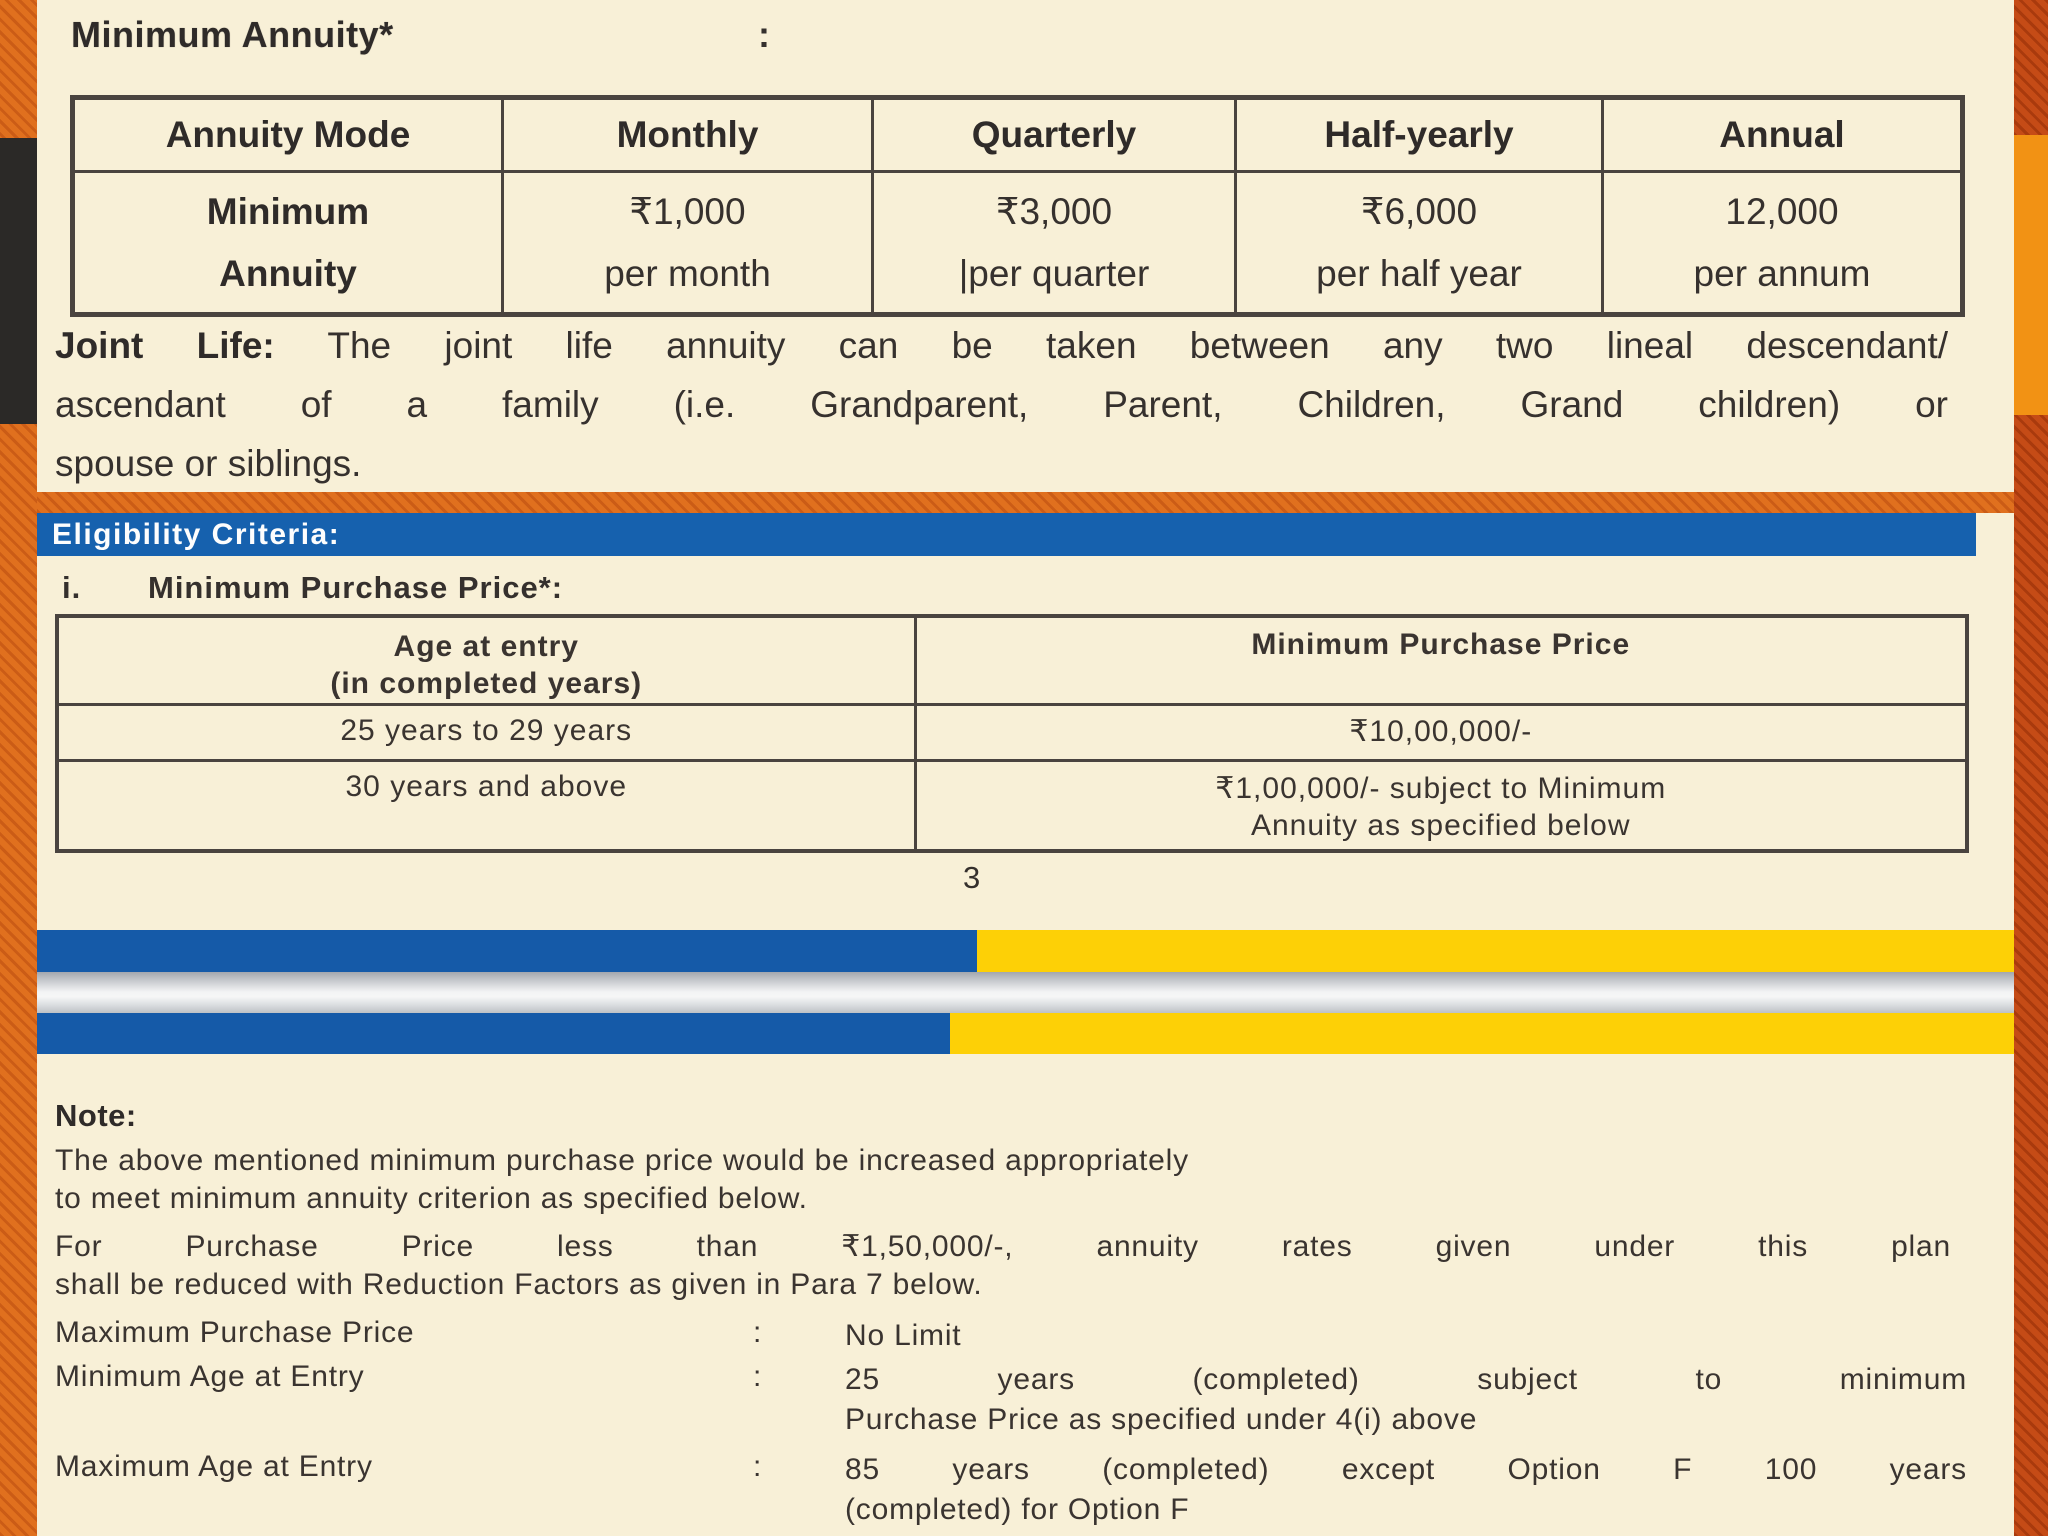 This screenshot has width=2048, height=1536. Describe the element at coordinates (210, 1376) in the screenshot. I see `spec-label: Minimum Age at Entry` at that location.